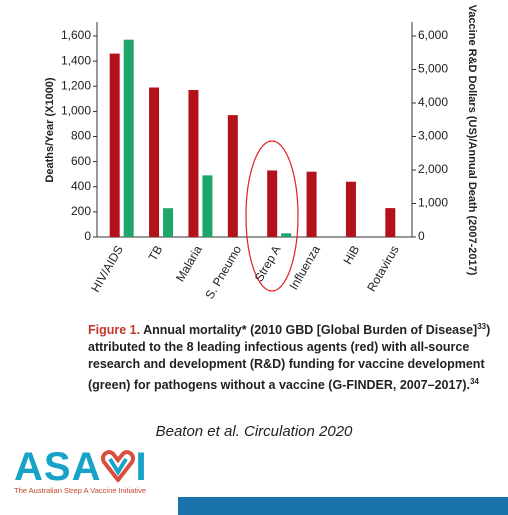 The image size is (508, 515). What do you see at coordinates (421, 236) in the screenshot?
I see `y2-tick-label: 0` at bounding box center [421, 236].